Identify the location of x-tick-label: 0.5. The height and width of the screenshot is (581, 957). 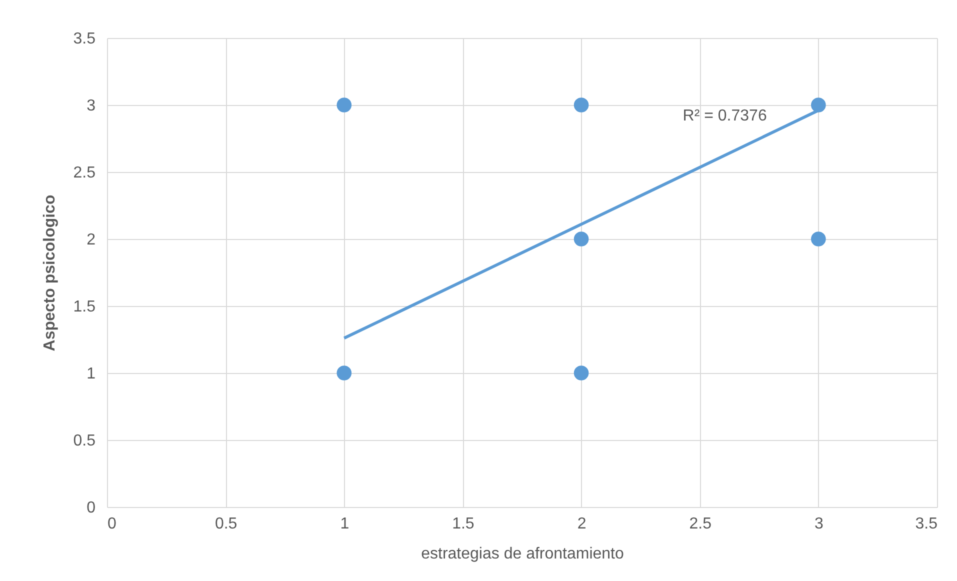
(226, 524).